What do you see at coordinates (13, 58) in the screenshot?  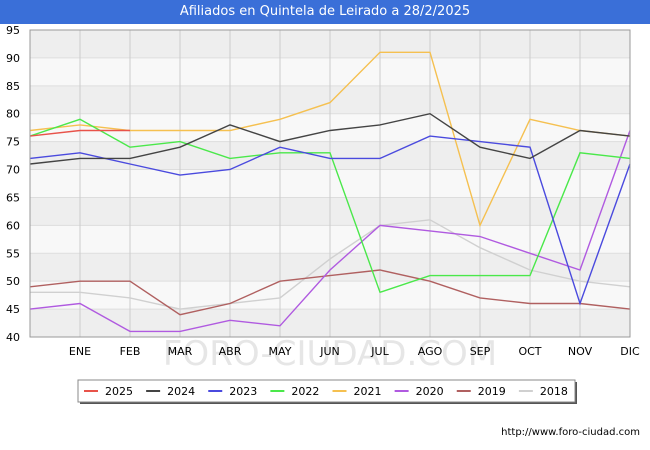 I see `y-tick-label: 90` at bounding box center [13, 58].